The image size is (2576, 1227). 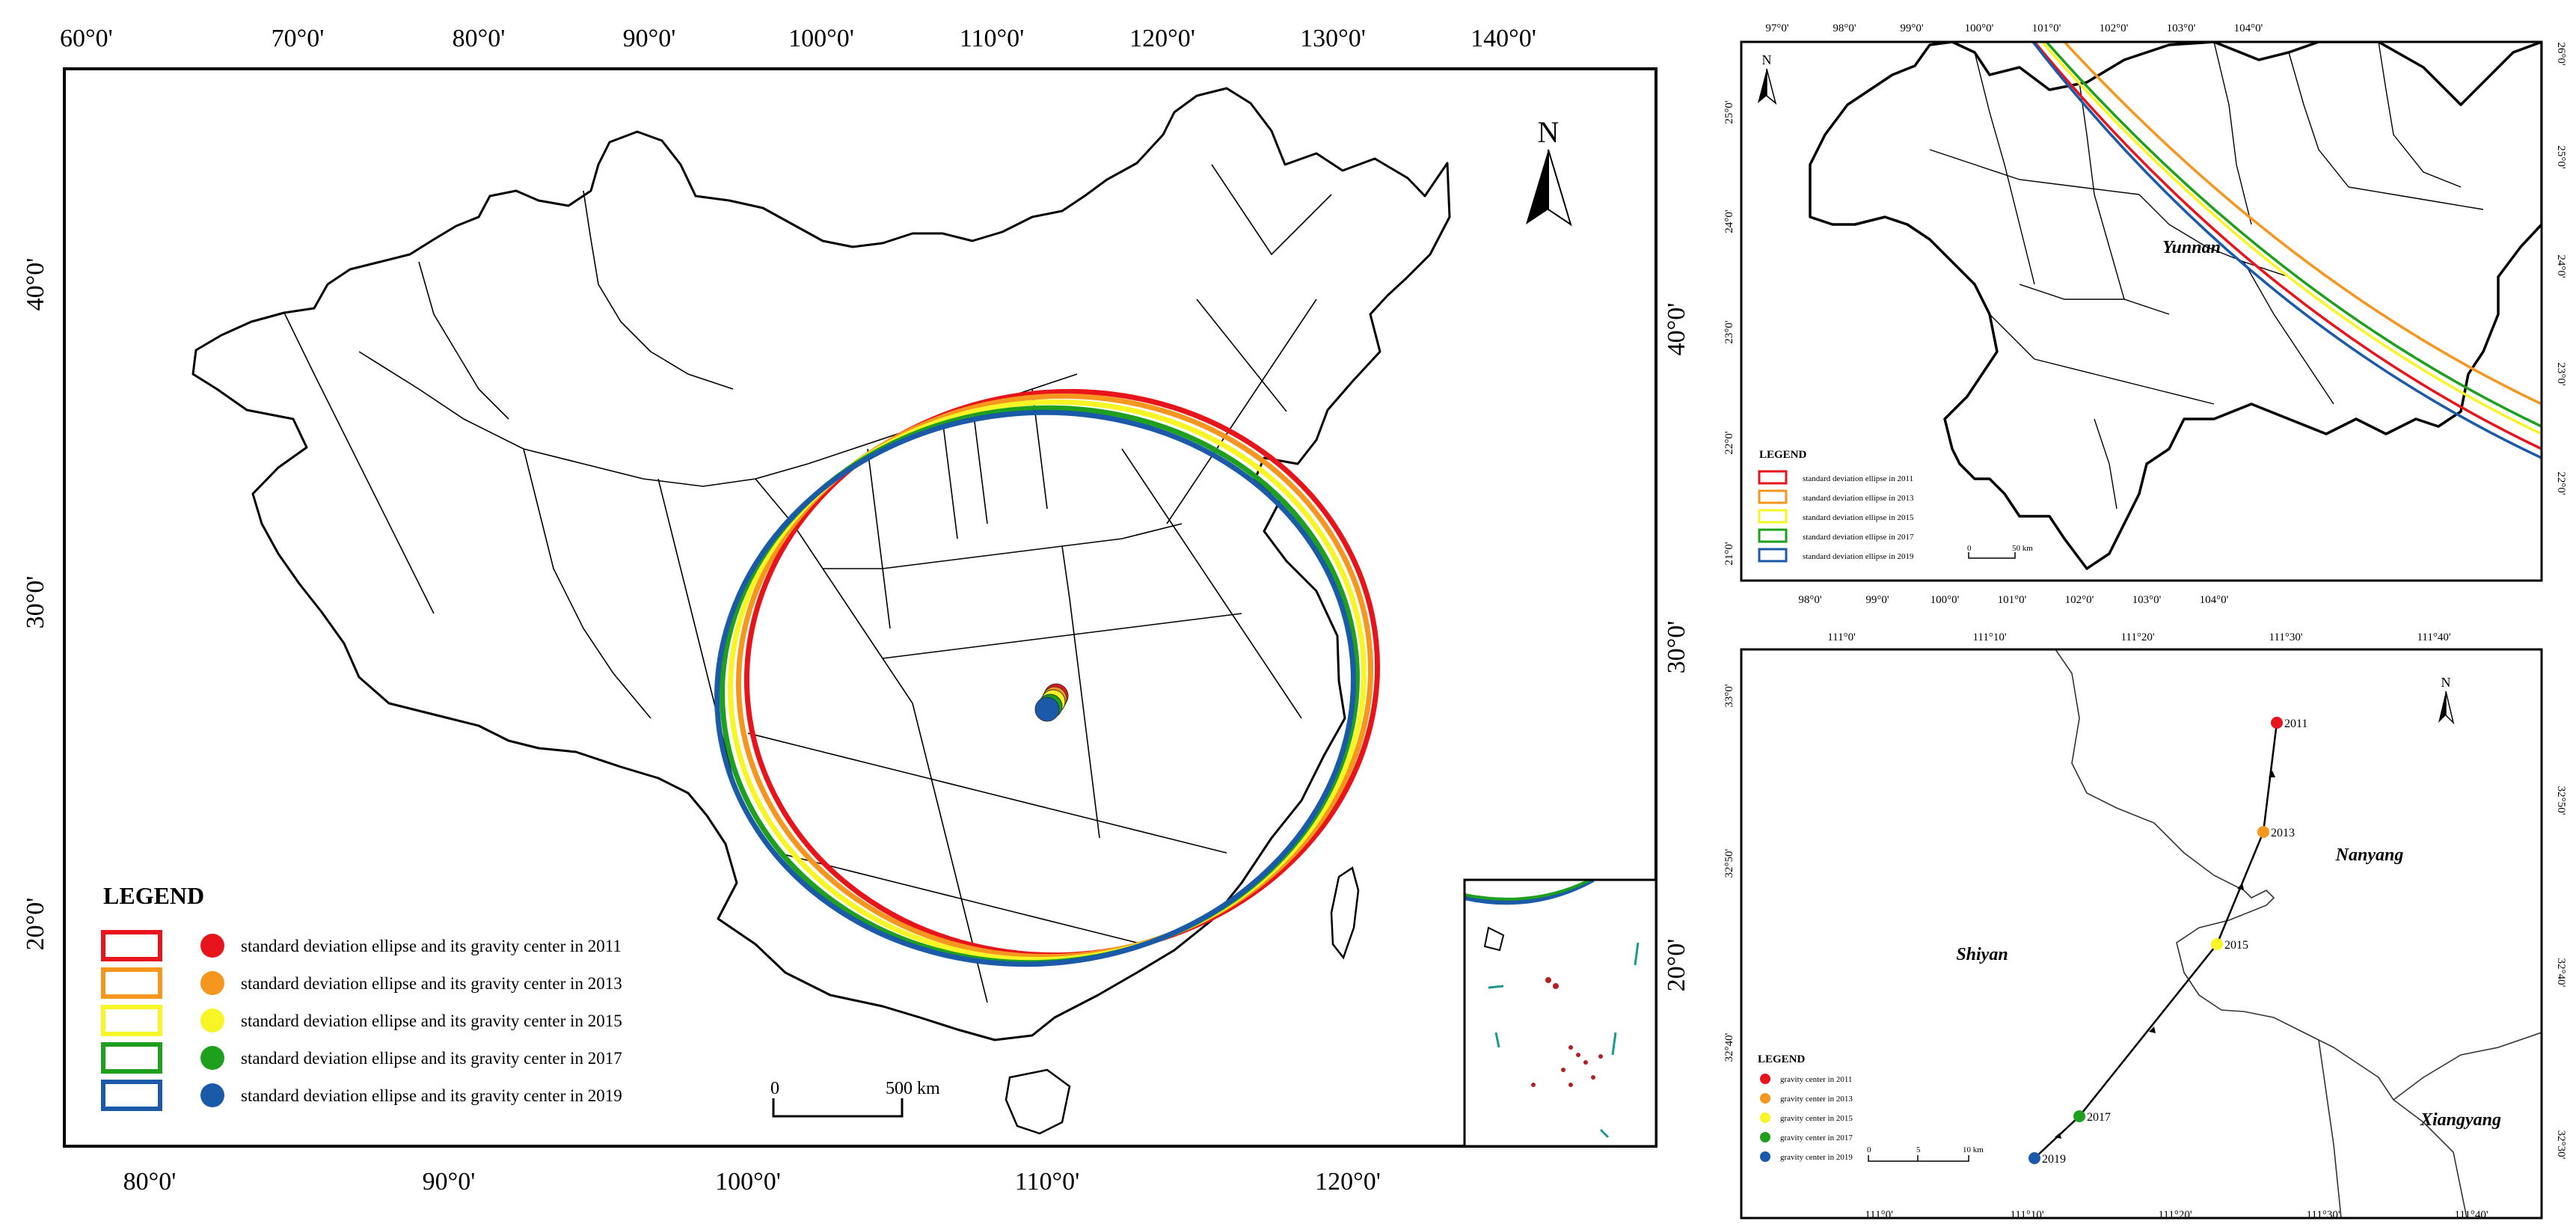 What do you see at coordinates (2295, 723) in the screenshot?
I see `track-year-label: 2011` at bounding box center [2295, 723].